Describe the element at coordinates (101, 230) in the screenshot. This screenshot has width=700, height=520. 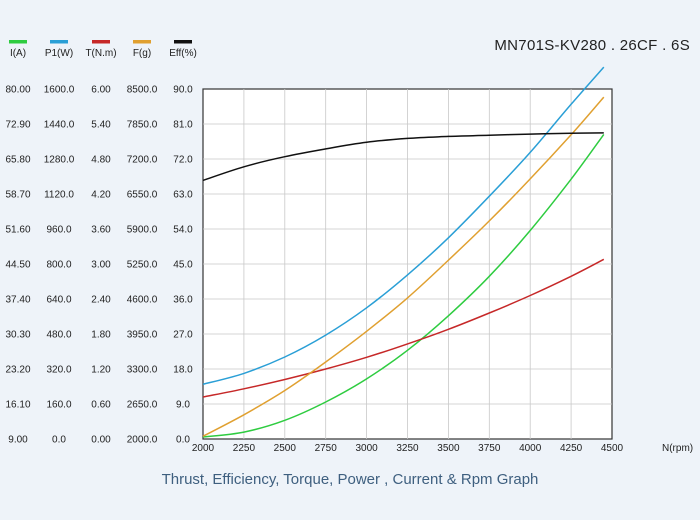
I see `y-tick-label: 3.60` at that location.